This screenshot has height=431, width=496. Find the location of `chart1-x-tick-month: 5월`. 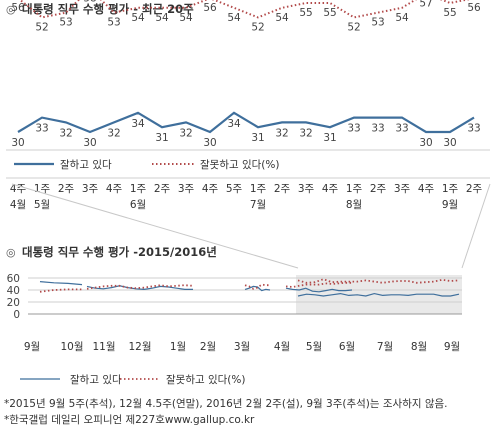

chart1-x-tick-month: 5월 is located at coordinates (42, 205).